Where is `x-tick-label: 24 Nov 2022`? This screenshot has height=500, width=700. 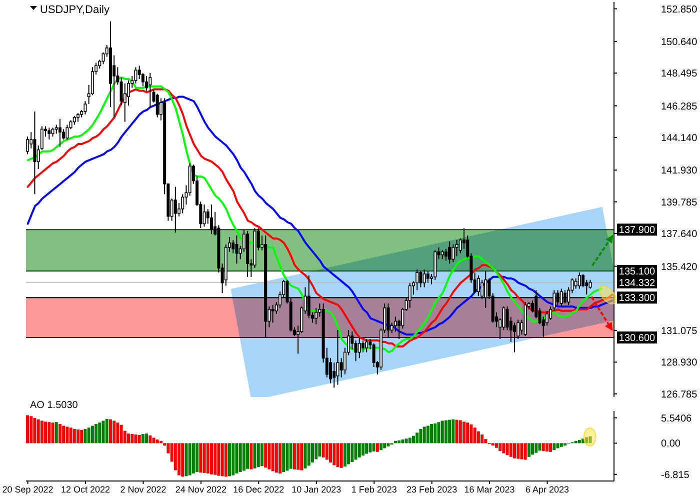
x-tick-label: 24 Nov 2022 is located at coordinates (200, 489).